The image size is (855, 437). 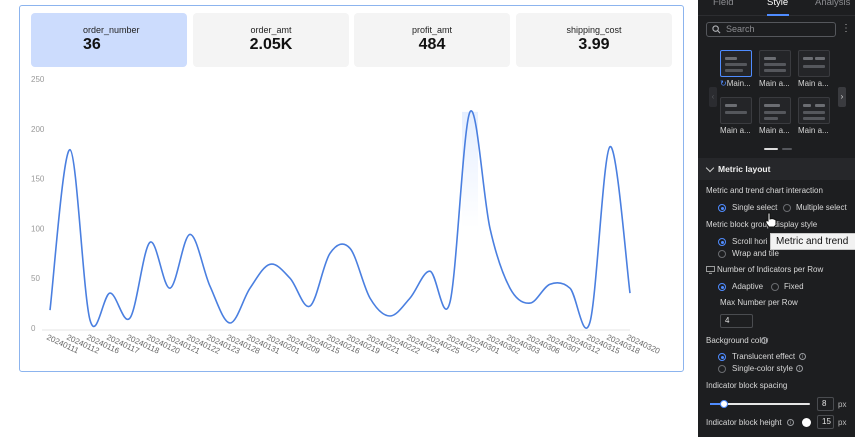 I want to click on spacing-input: 8, so click(x=825, y=404).